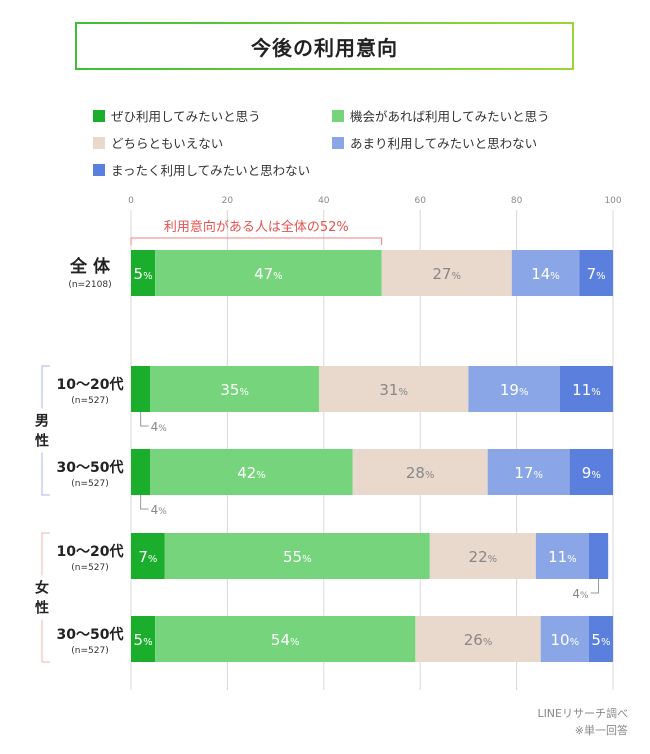 The width and height of the screenshot is (650, 754). What do you see at coordinates (89, 484) in the screenshot?
I see `row-n-2: (n=527)` at bounding box center [89, 484].